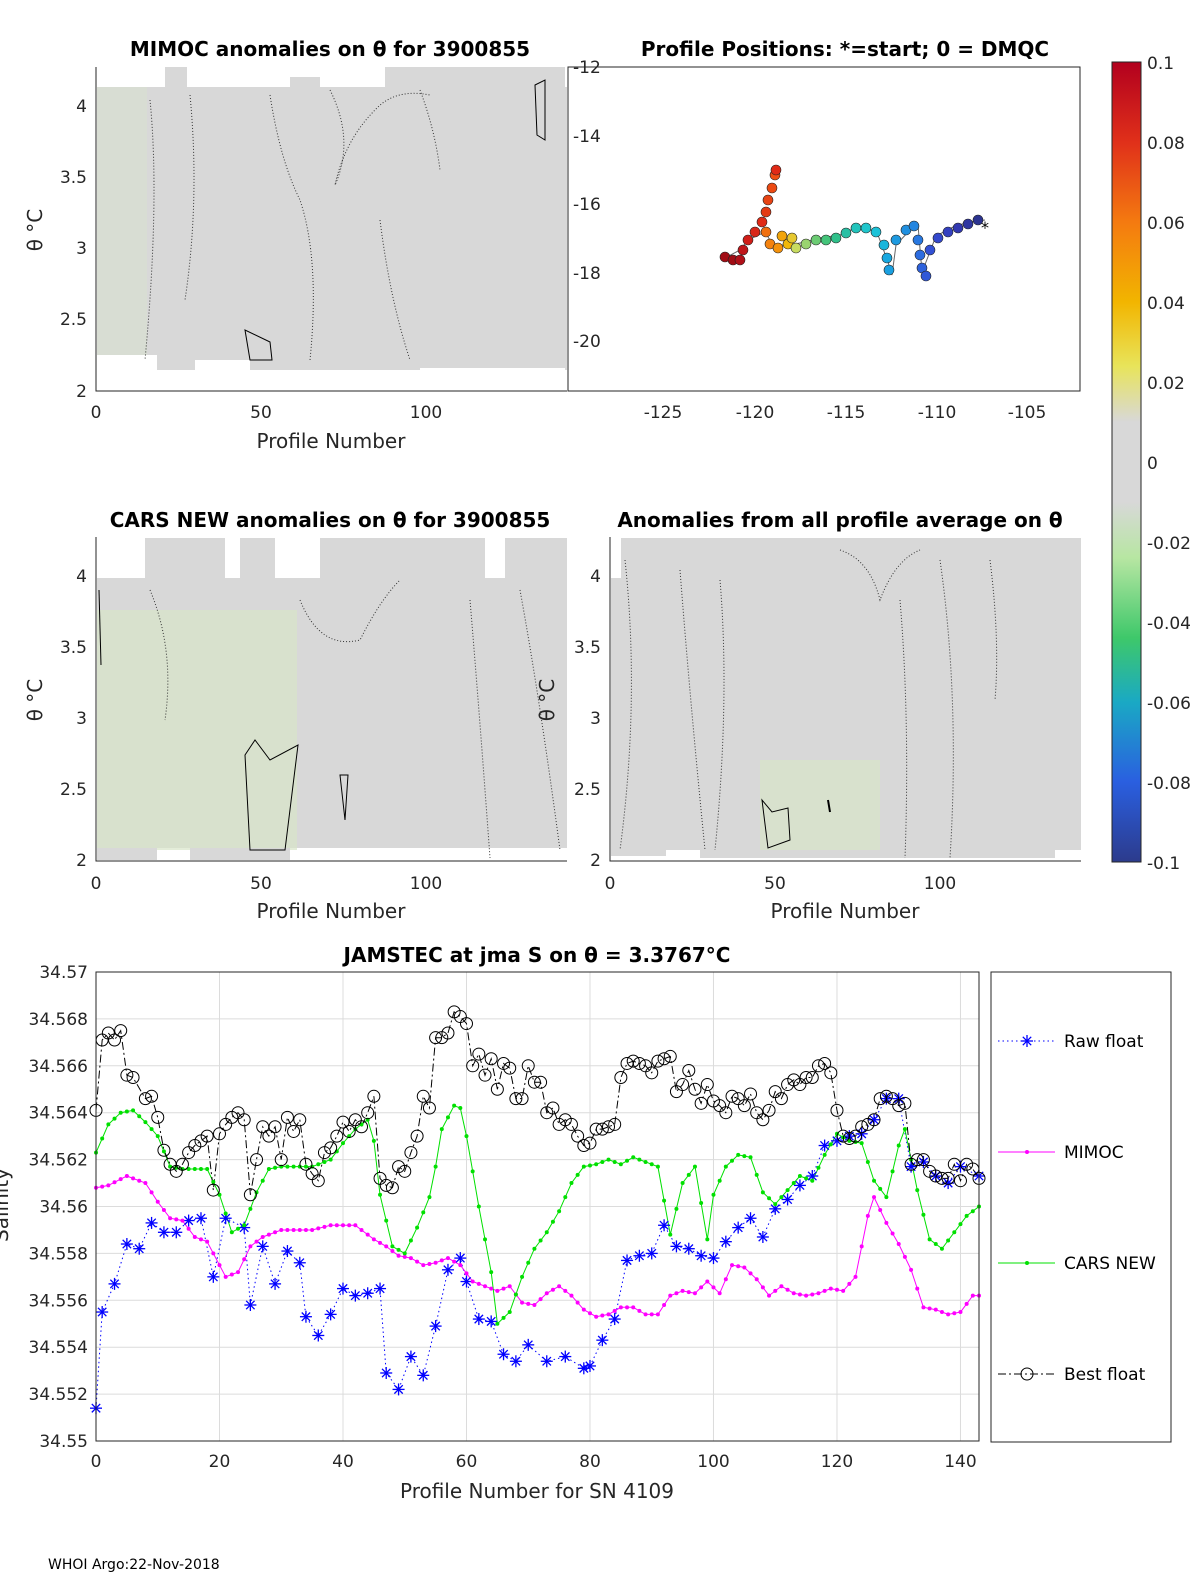  Describe the element at coordinates (134, 1565) in the screenshot. I see `footer-credit: WHOI Argo:22-Nov-2018` at that location.